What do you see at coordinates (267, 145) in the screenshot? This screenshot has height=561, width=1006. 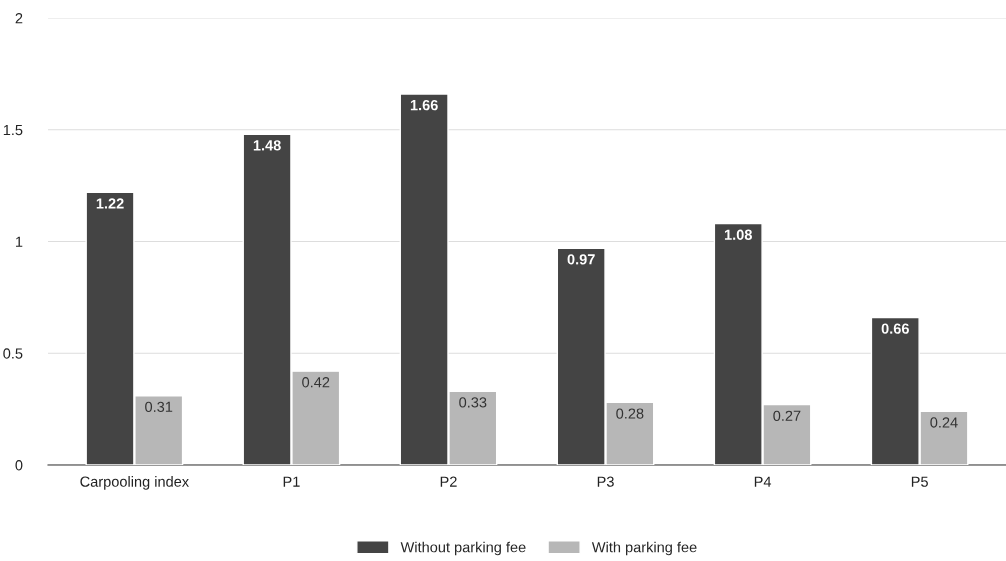 I see `data-label: 1.48` at bounding box center [267, 145].